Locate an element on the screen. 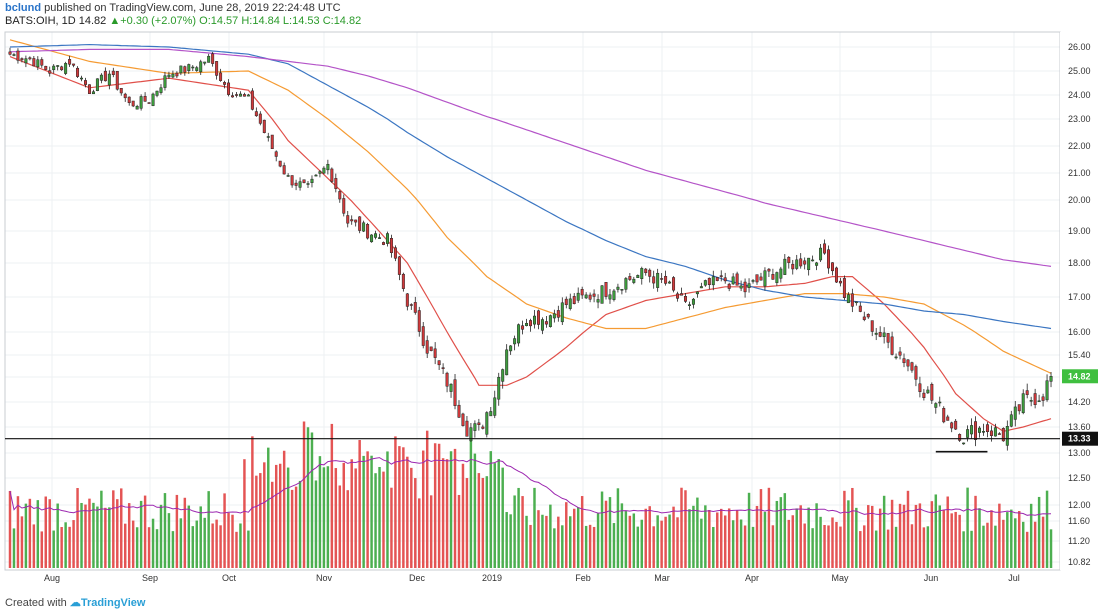  time-tick-label: Apr is located at coordinates (752, 578).